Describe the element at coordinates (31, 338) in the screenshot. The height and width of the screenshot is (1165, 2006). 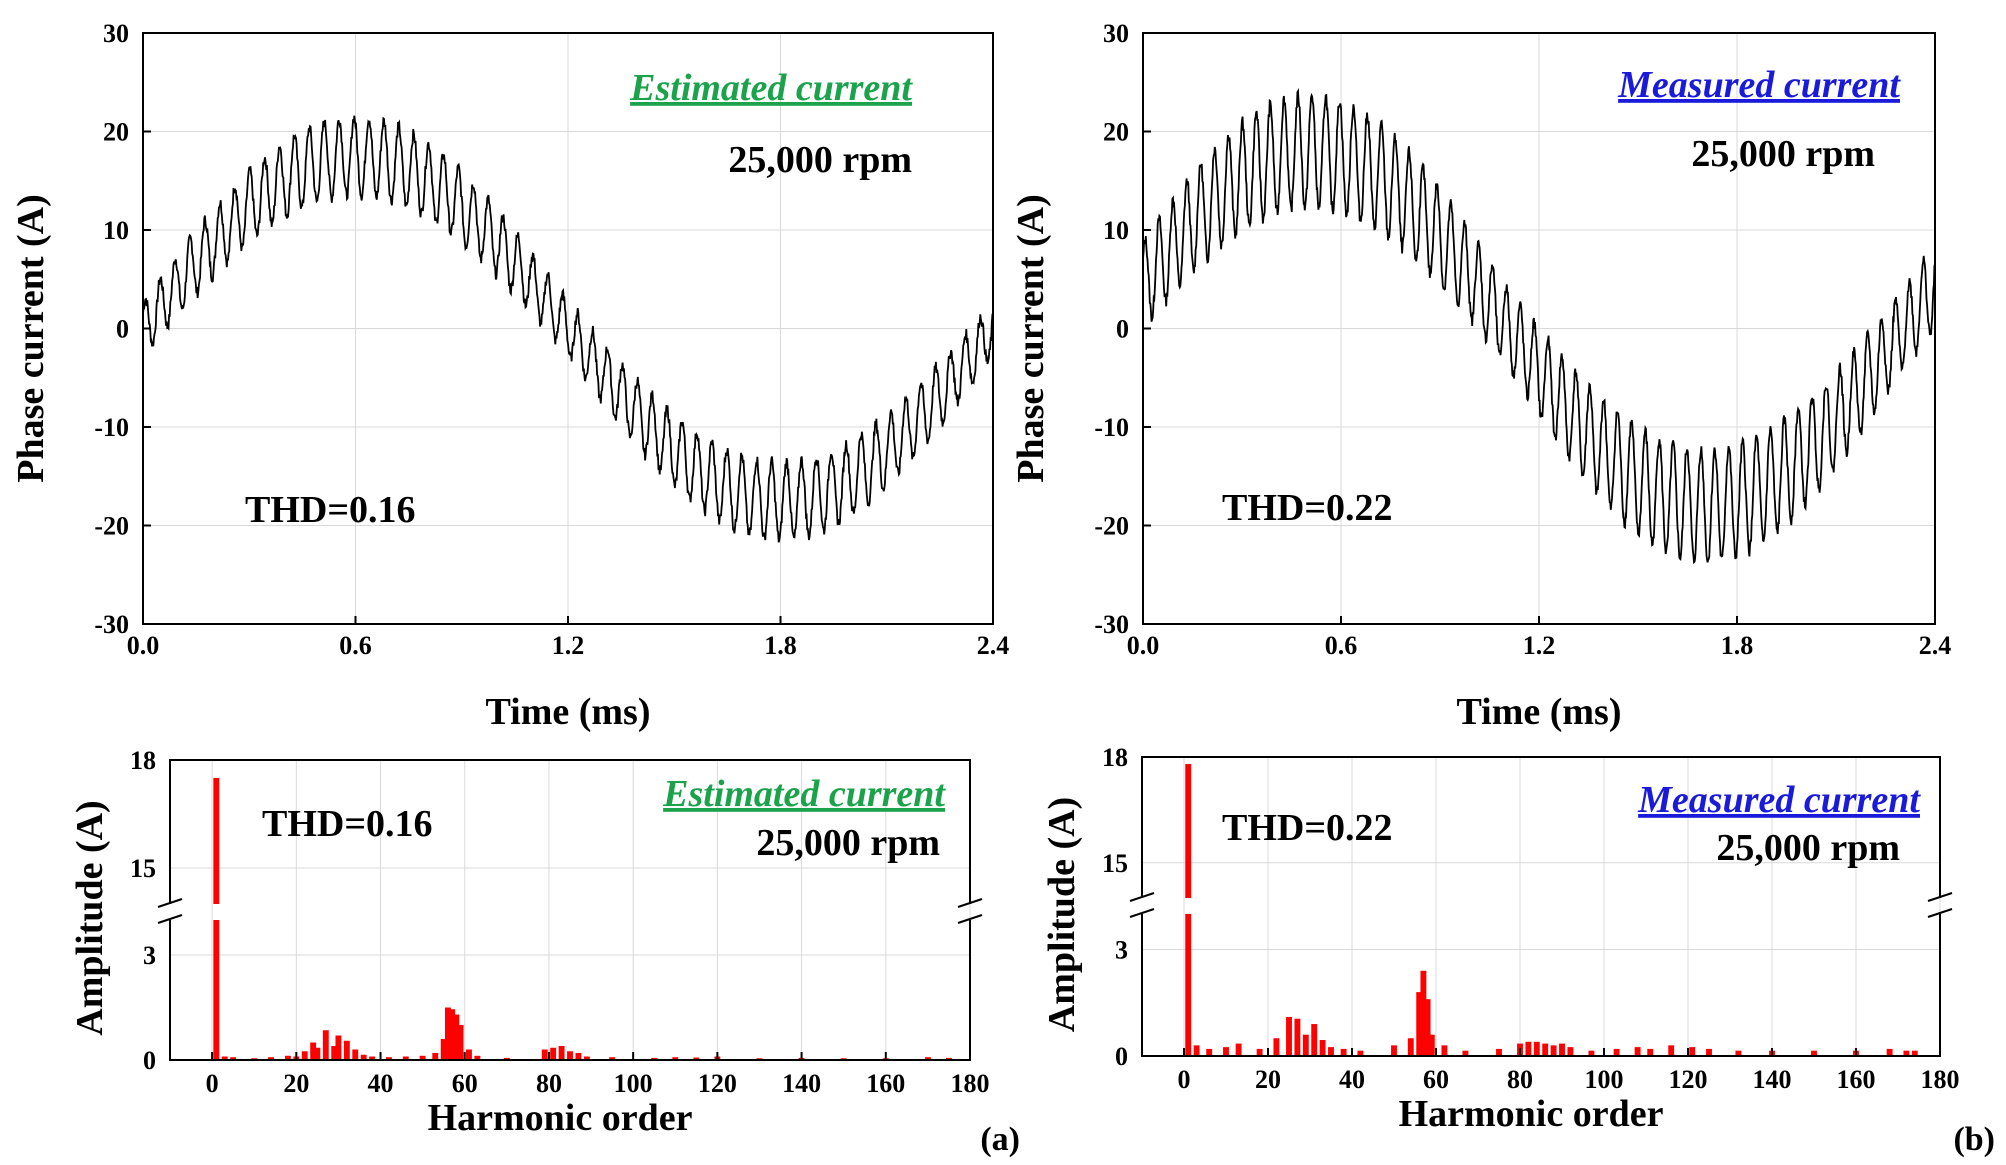
I see `y-axis-label: Phase current (A)` at that location.